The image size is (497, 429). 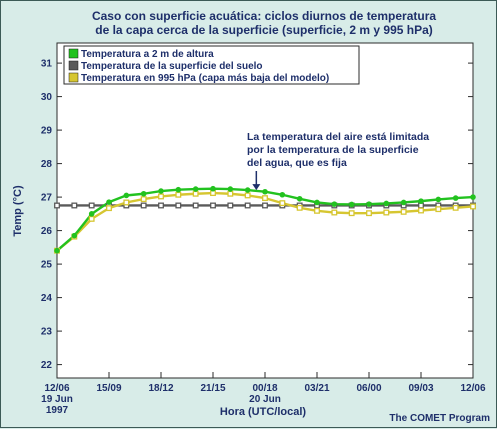 I want to click on y-tick-label: 30, so click(x=47, y=97).